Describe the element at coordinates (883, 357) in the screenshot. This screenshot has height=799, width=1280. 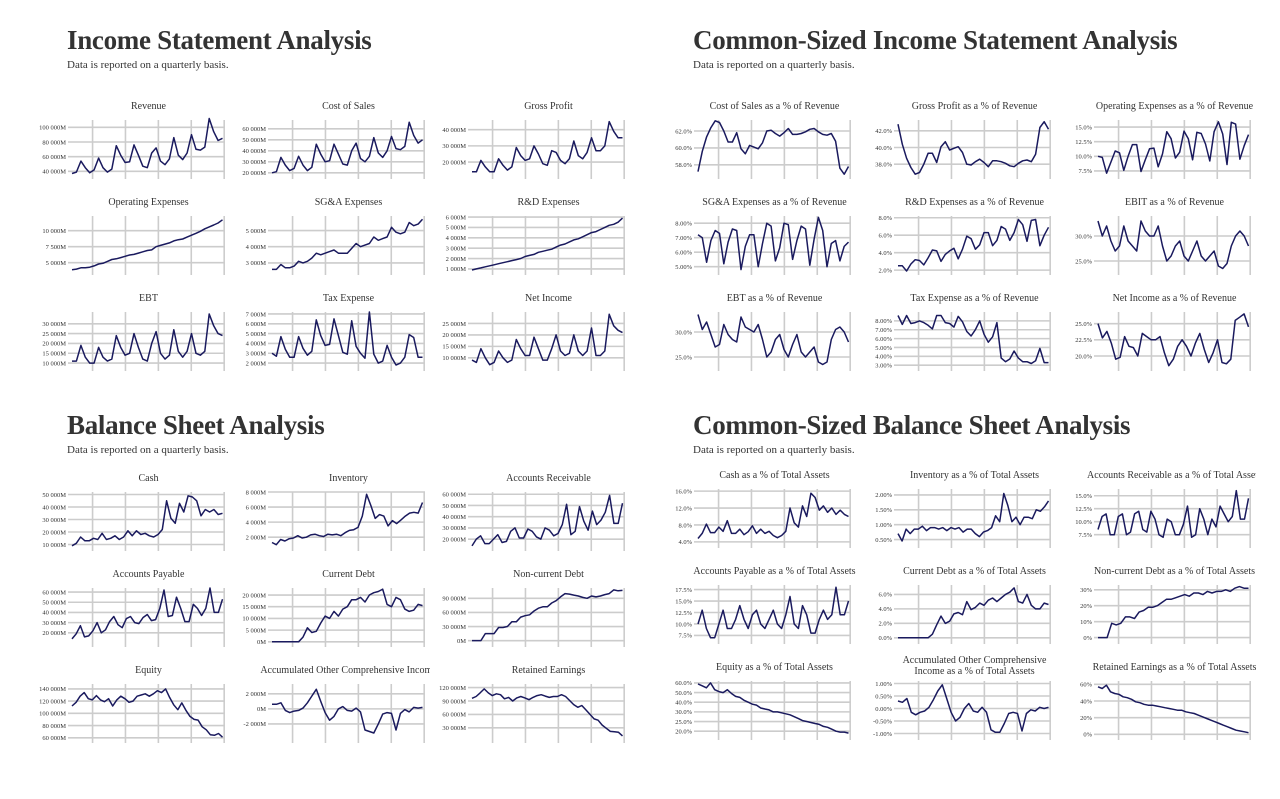
I see `y-tick-label: 4.00%` at that location.